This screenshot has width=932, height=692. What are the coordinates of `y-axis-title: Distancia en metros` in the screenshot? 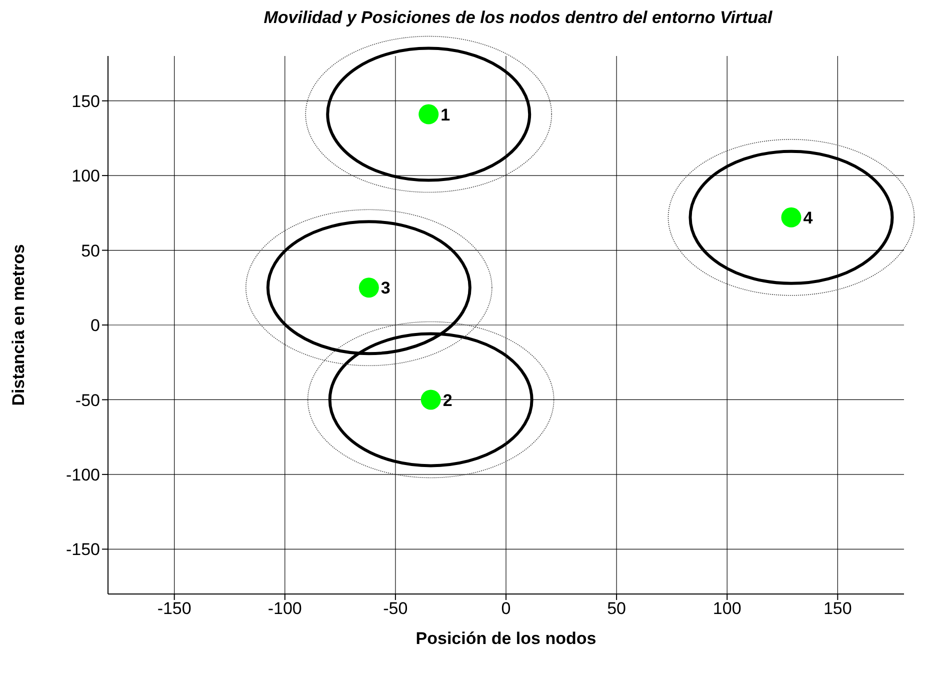 It's located at (18, 325).